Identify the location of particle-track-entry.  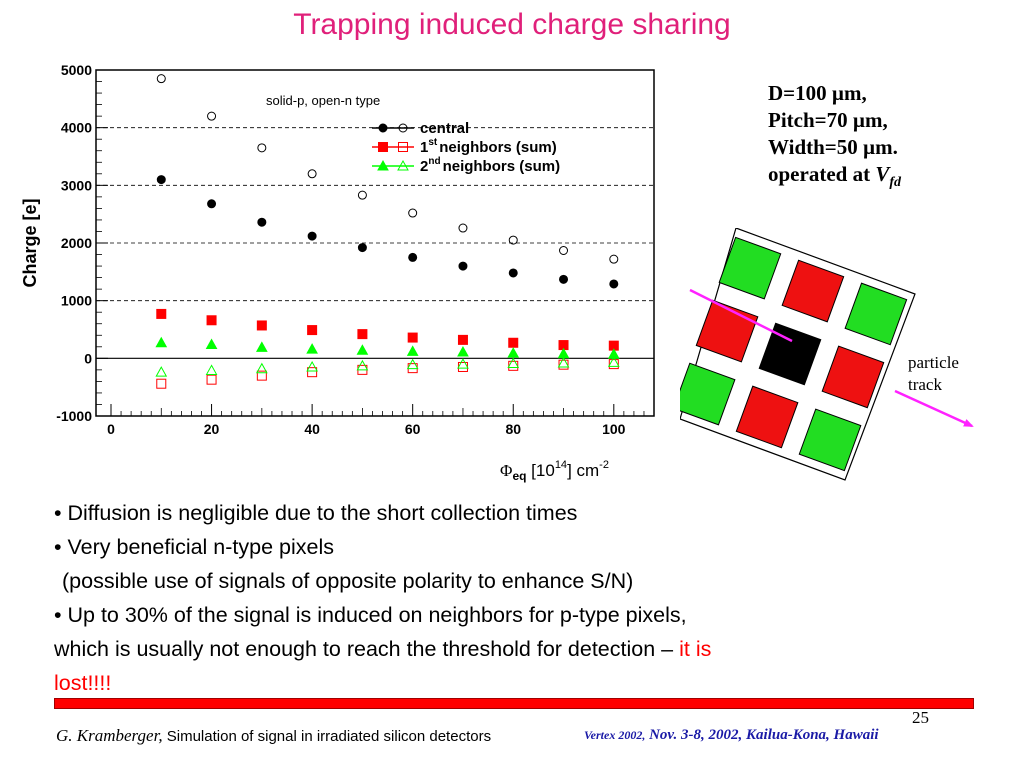
(741, 315).